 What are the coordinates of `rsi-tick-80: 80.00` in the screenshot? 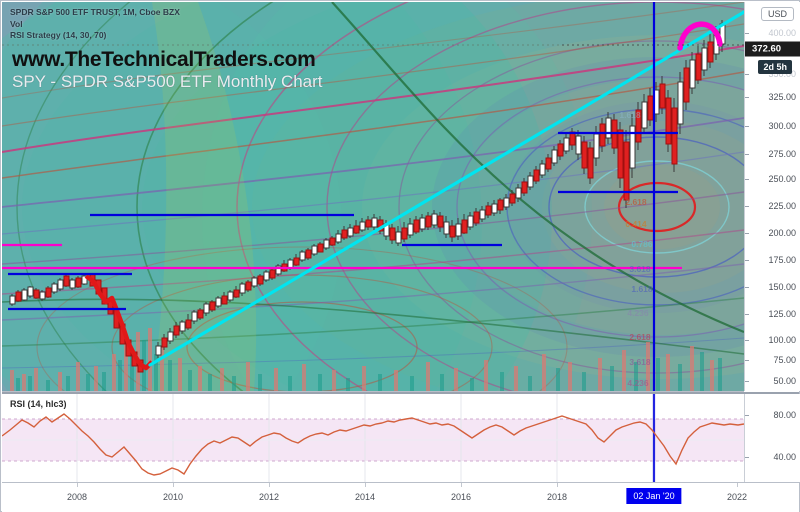 It's located at (784, 415).